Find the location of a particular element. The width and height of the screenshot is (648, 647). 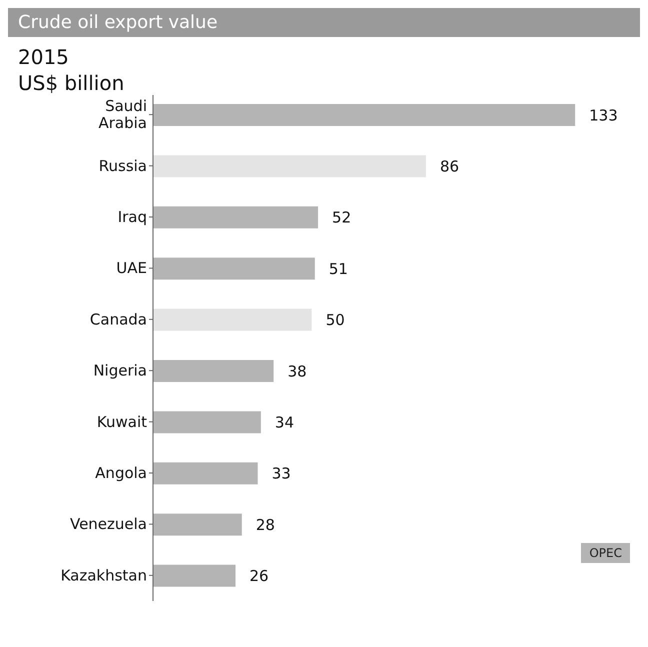

y-tick-label: Venezuela is located at coordinates (108, 524).